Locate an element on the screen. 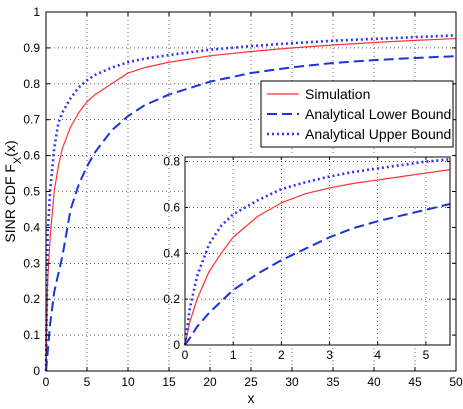 This screenshot has width=463, height=409. main-xtick-label: 25 is located at coordinates (251, 382).